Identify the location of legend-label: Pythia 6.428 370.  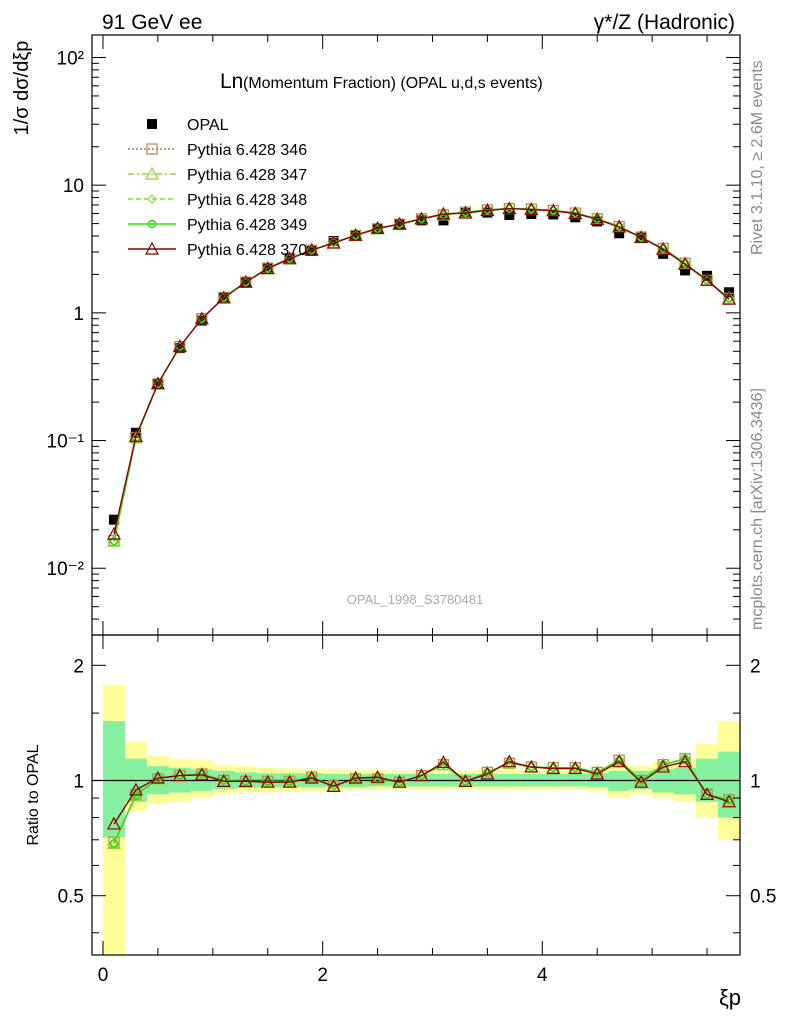
(247, 250).